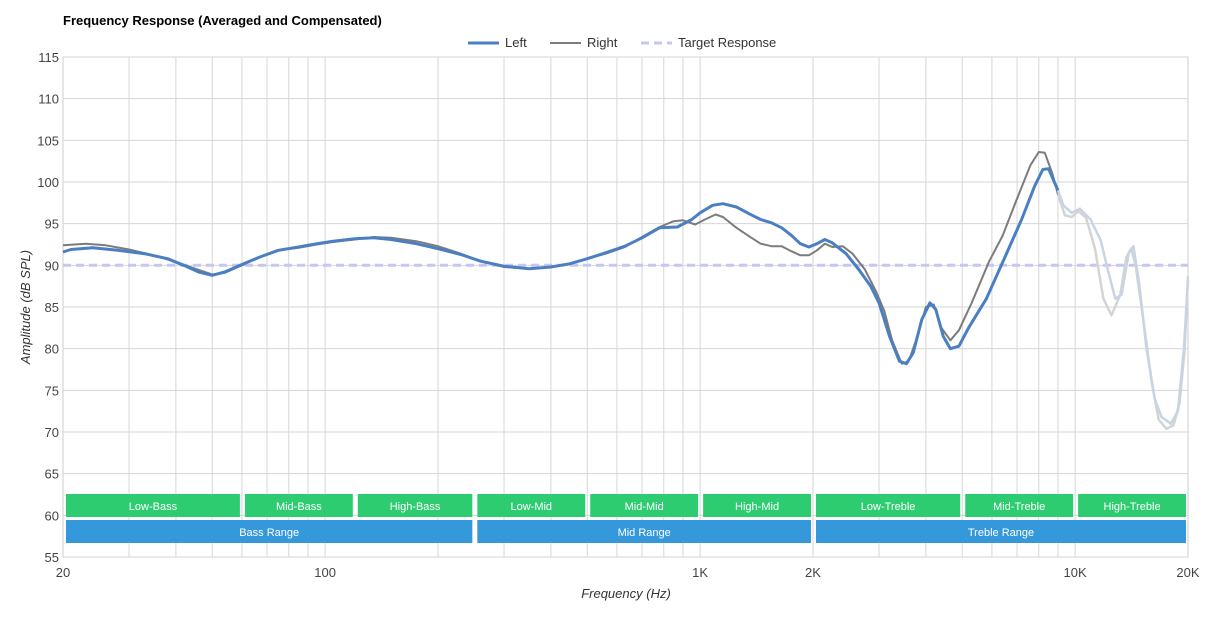 The width and height of the screenshot is (1223, 617). I want to click on band-mid-treble, so click(1019, 505).